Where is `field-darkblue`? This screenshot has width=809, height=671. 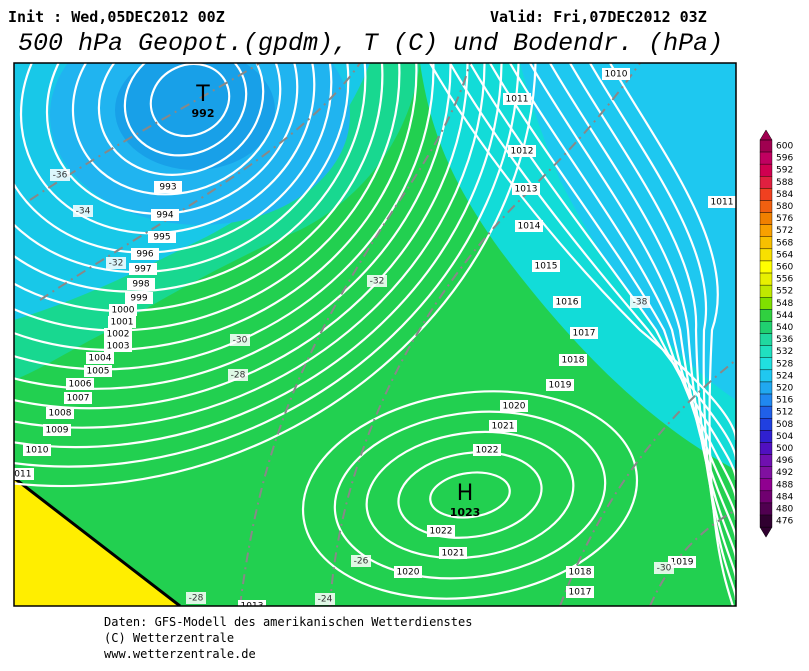
field-darkblue is located at coordinates (195, 116).